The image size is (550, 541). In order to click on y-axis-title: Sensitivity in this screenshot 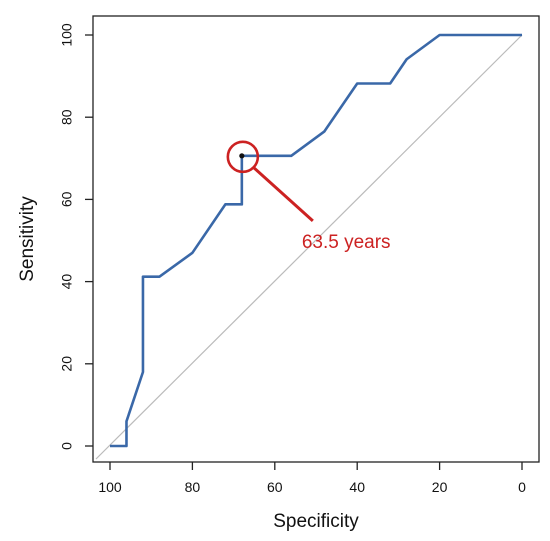, I will do `click(27, 239)`.